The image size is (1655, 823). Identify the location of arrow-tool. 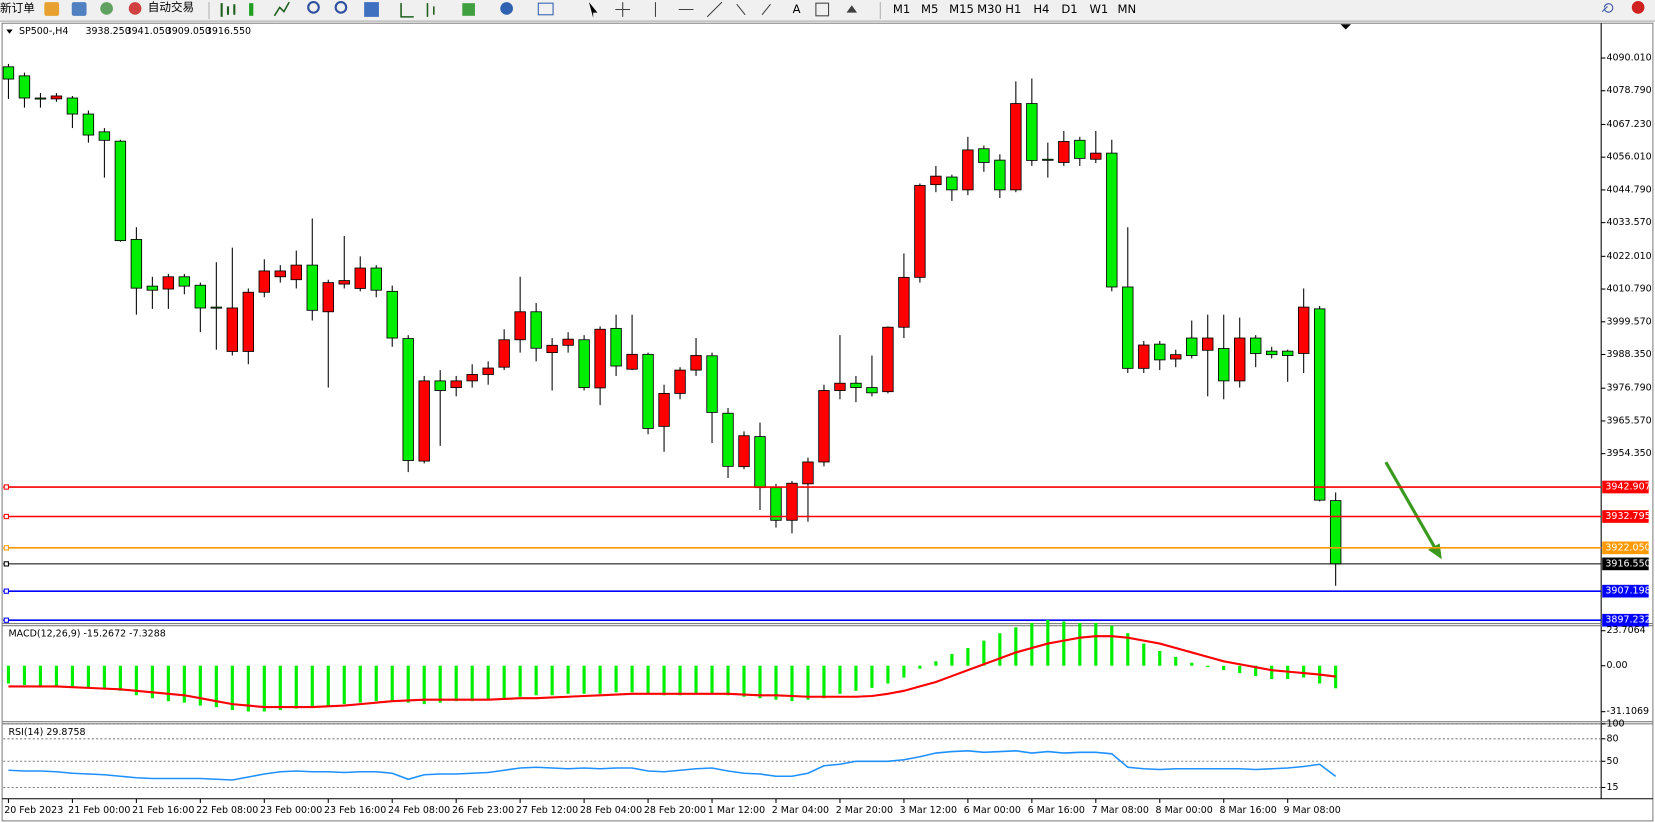
(852, 9).